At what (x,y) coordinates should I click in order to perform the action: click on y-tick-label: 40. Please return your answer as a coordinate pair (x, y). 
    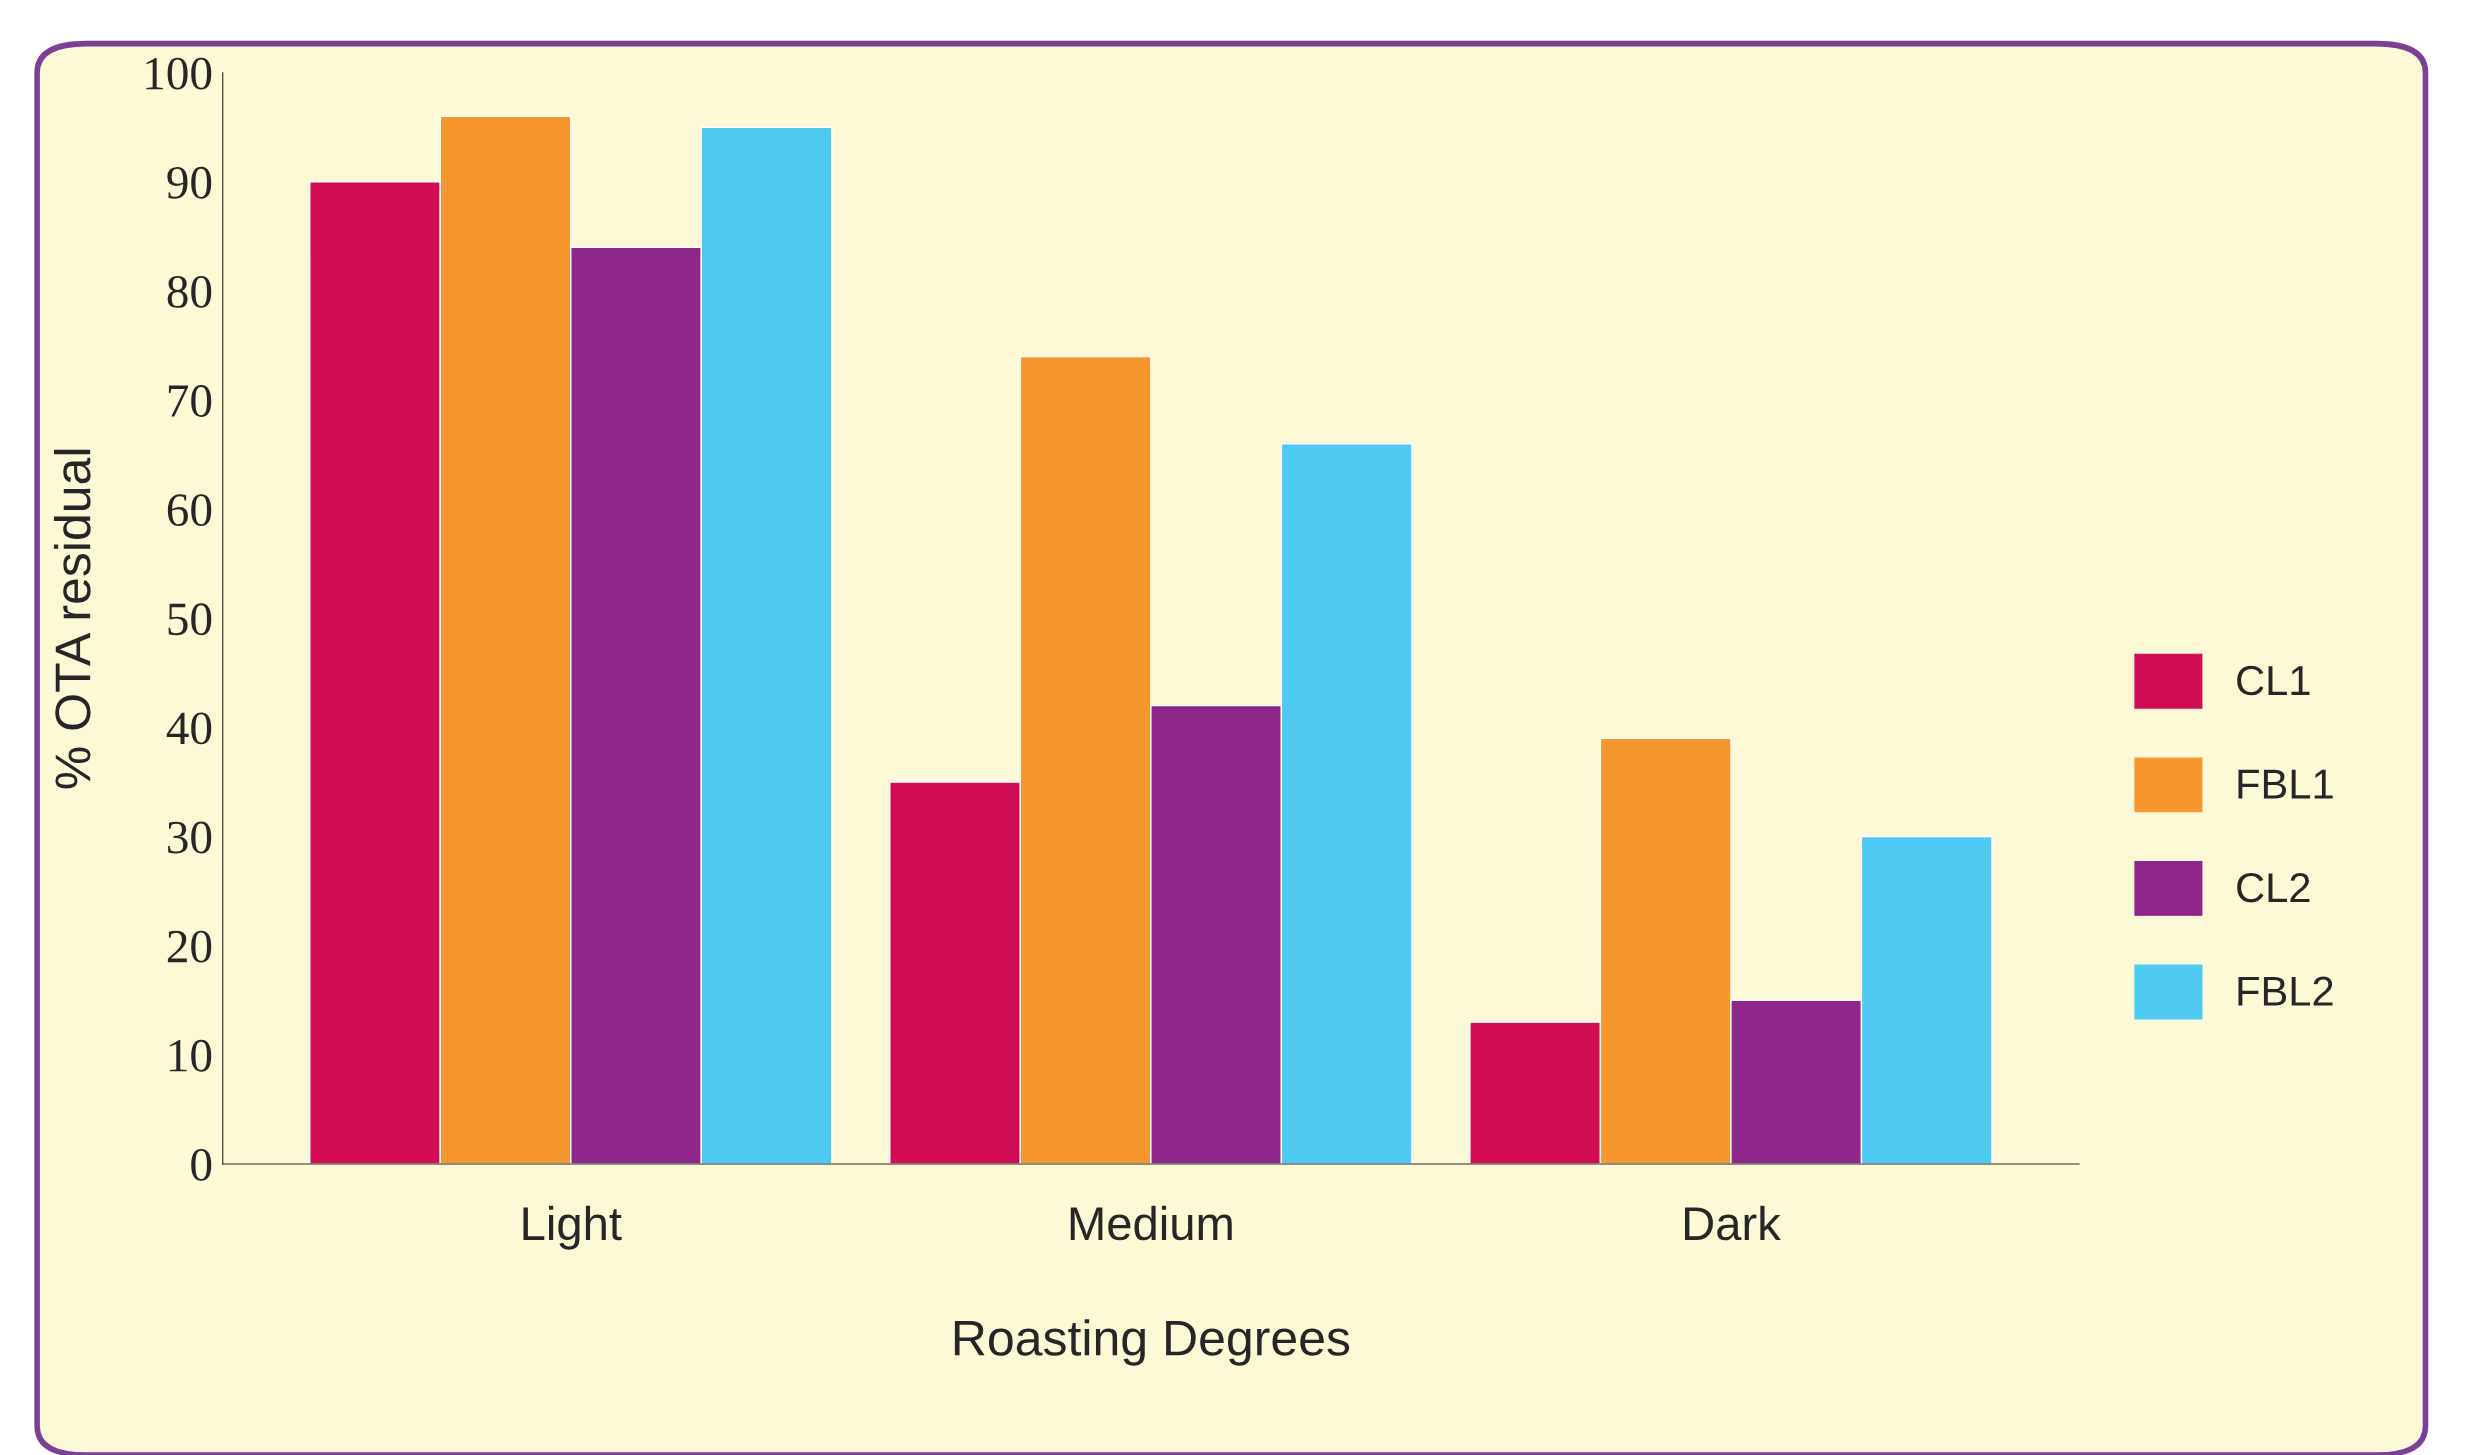
    Looking at the image, I should click on (189, 728).